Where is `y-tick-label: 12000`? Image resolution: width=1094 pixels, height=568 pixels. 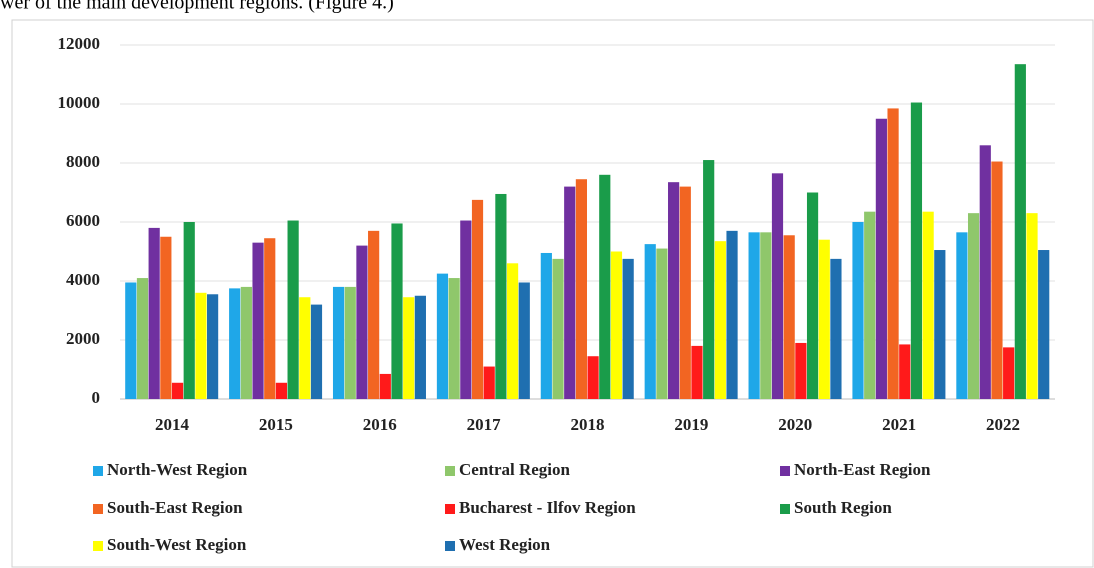 y-tick-label: 12000 is located at coordinates (79, 43).